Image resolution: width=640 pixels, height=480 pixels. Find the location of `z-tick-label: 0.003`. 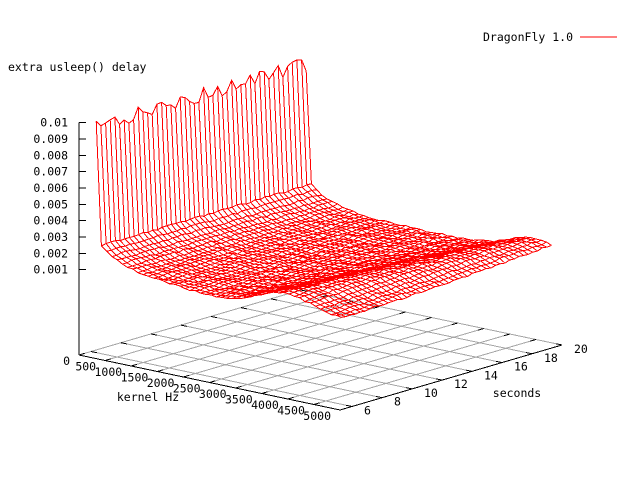

z-tick-label: 0.003 is located at coordinates (50, 237).